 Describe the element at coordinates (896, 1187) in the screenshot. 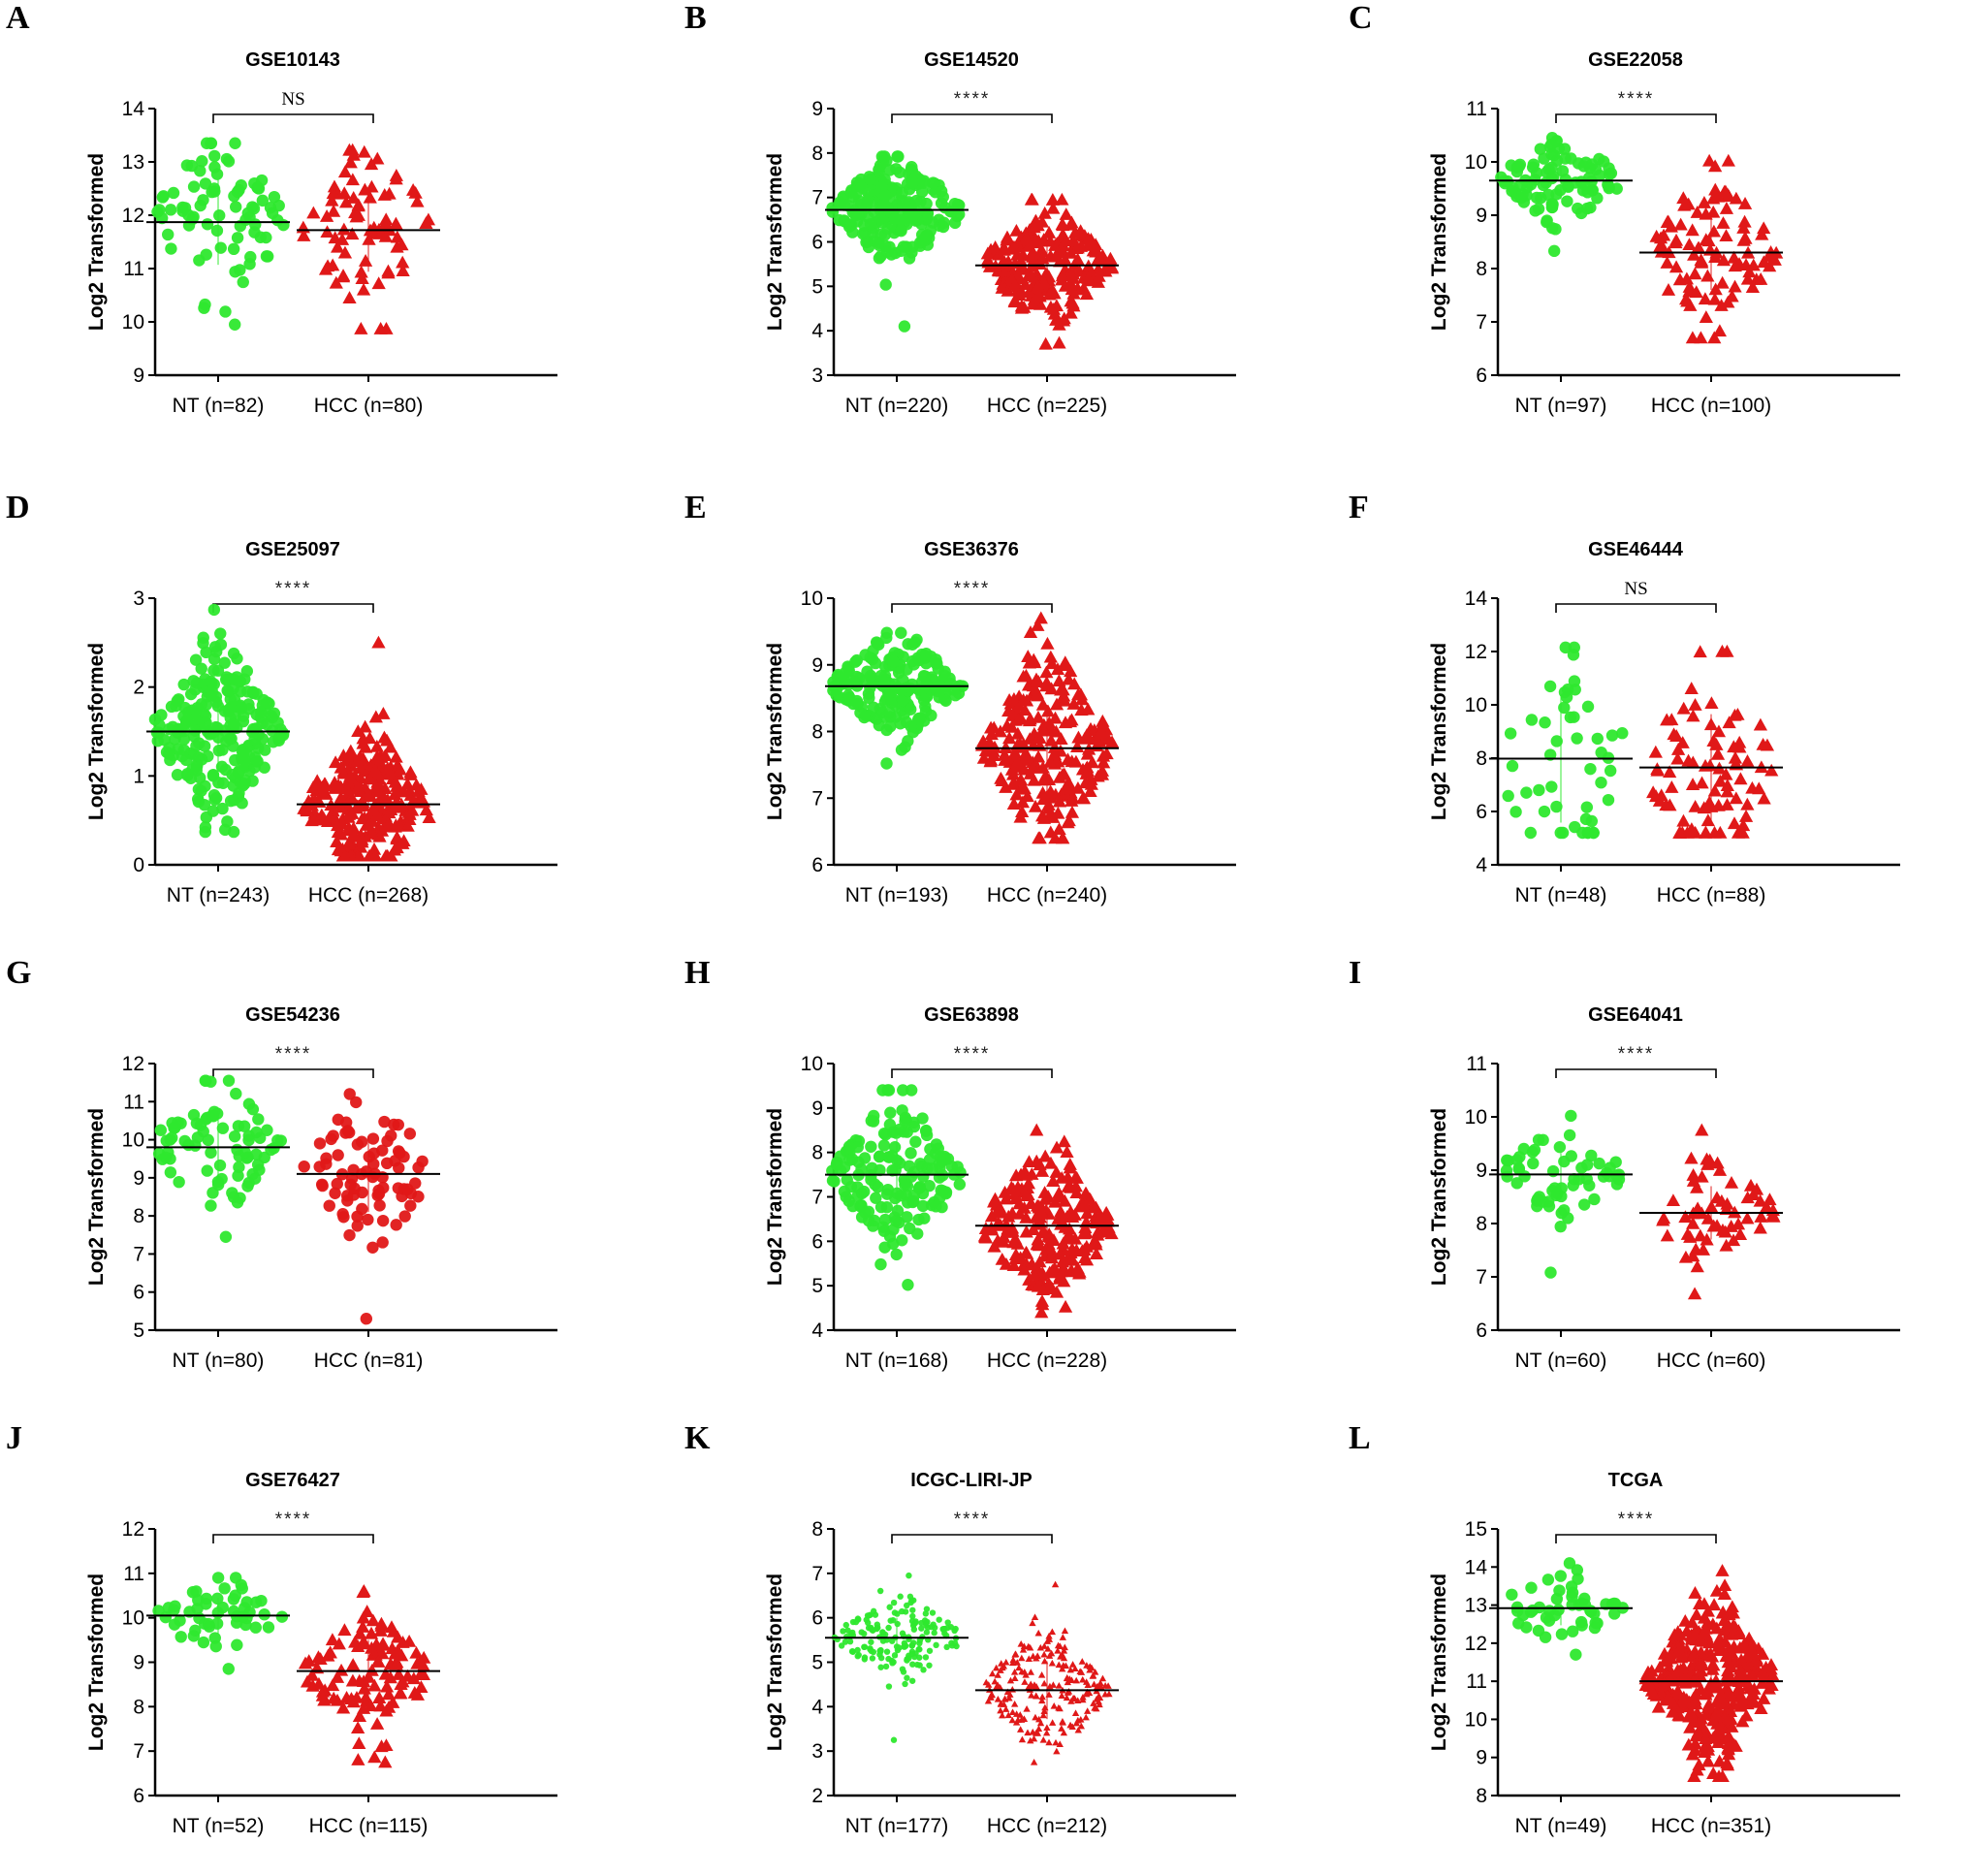

I see `series-nt` at that location.